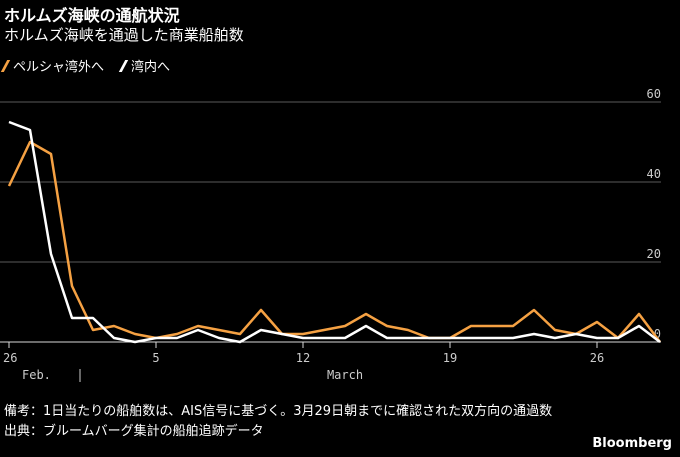 This screenshot has height=457, width=680. I want to click on y-tick-label: 20, so click(654, 254).